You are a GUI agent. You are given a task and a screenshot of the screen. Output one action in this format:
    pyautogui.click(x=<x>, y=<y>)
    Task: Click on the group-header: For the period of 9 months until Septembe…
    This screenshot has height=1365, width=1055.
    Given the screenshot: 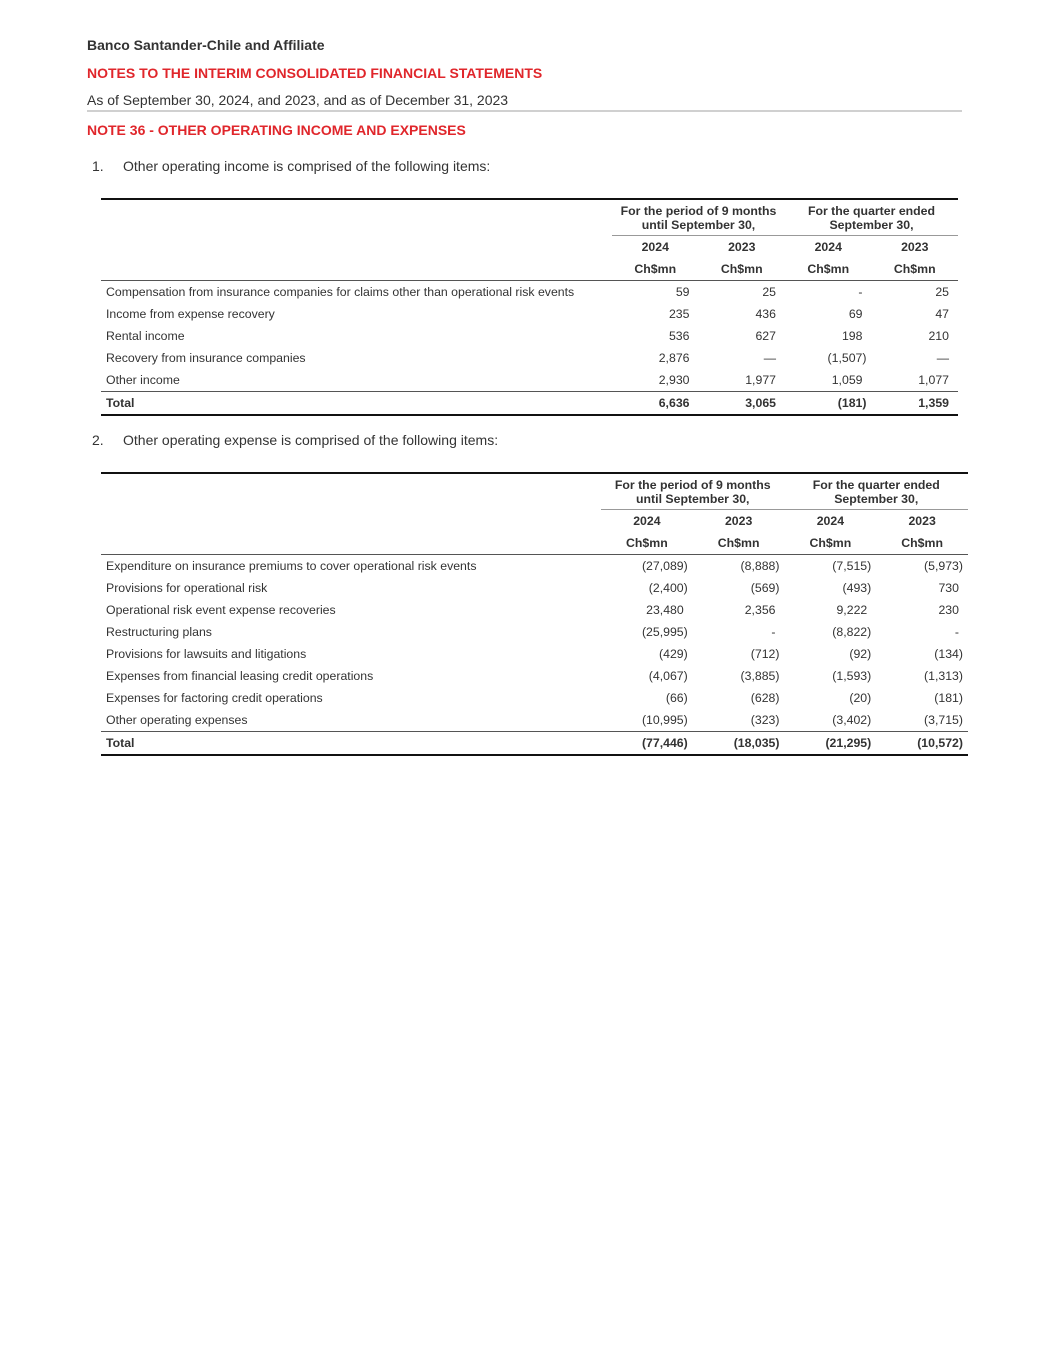 What is the action you would take?
    pyautogui.click(x=698, y=217)
    